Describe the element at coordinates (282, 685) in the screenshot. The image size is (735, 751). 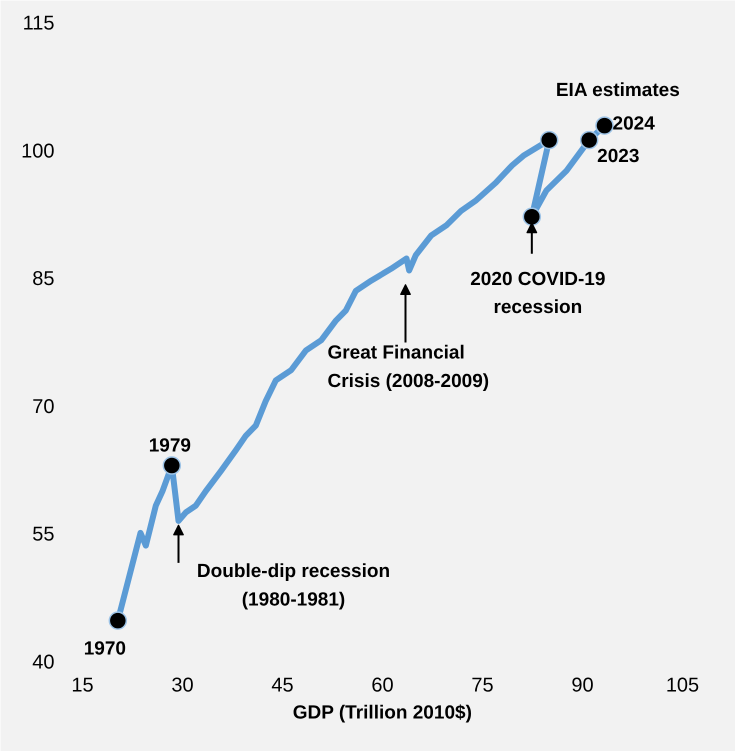
I see `x-tick-label: 45` at that location.